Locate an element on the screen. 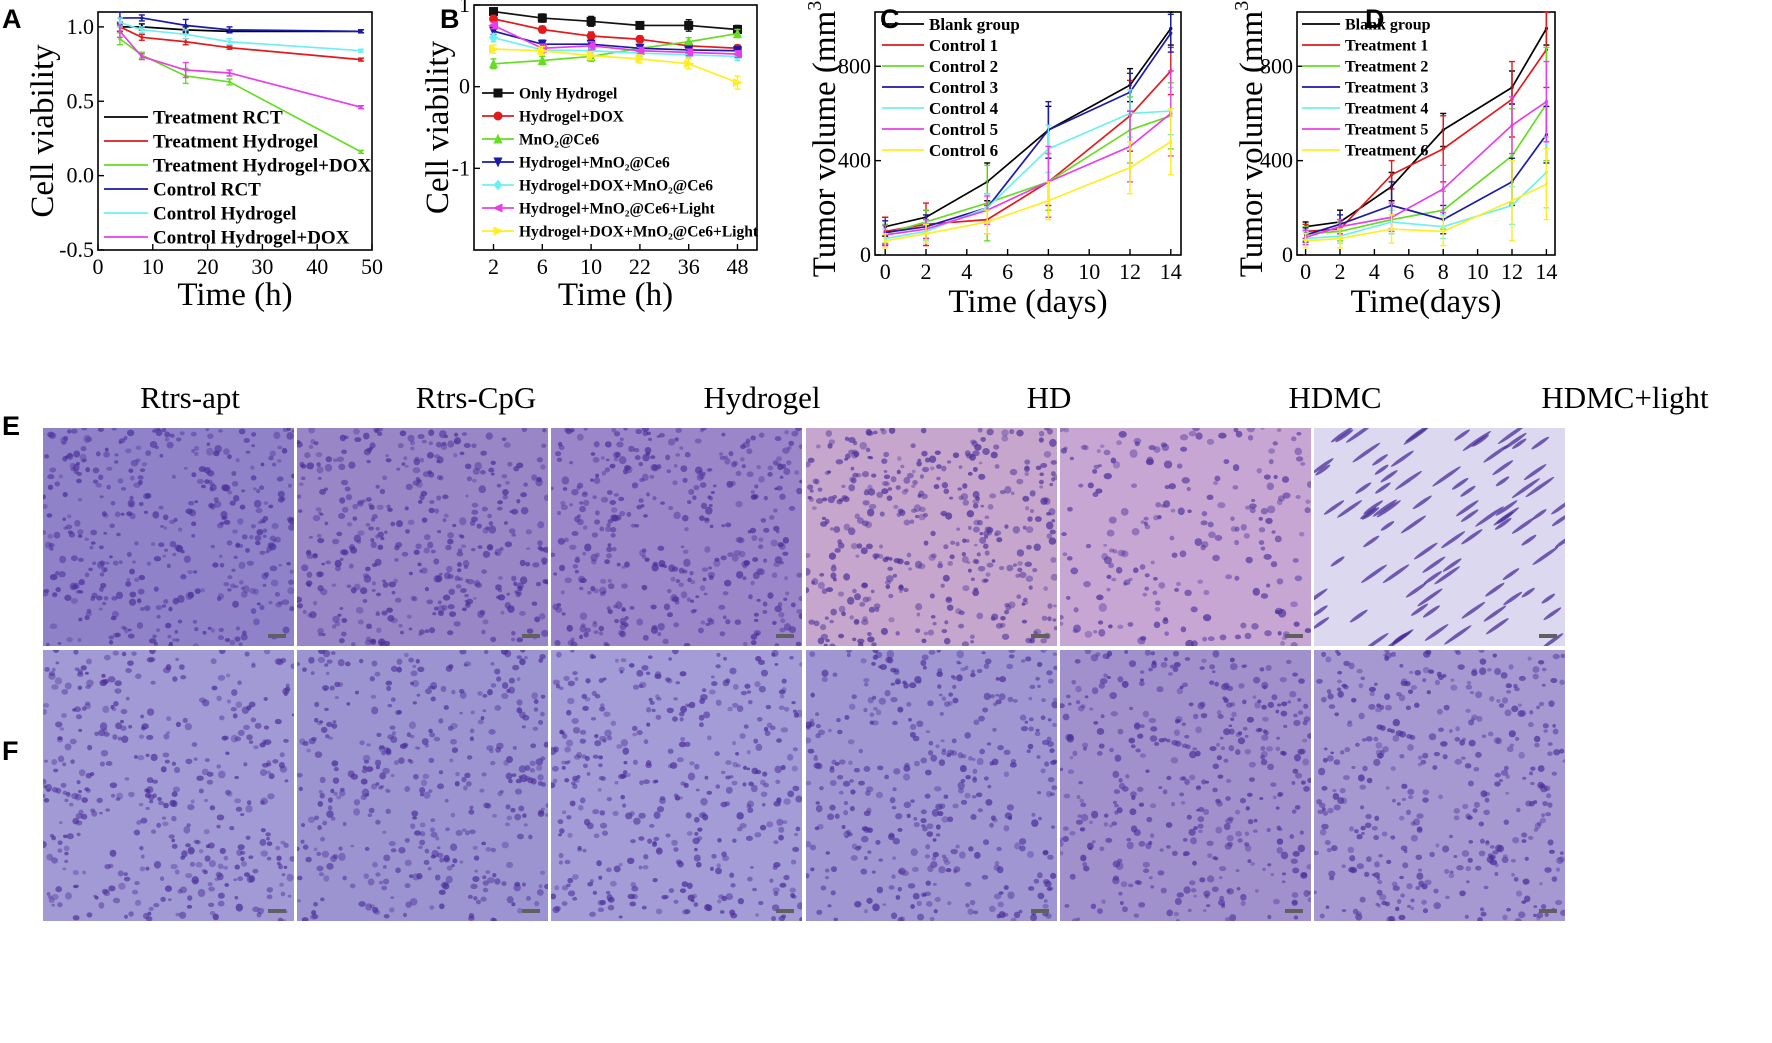 The image size is (1772, 1043). x-tick-label-d: 4 is located at coordinates (1374, 271).